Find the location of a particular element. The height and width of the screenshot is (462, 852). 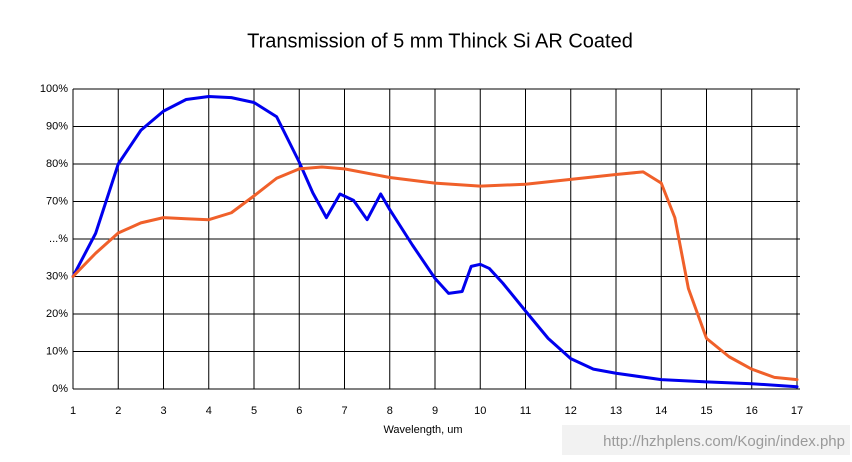

x-tick-label: 5 is located at coordinates (254, 411).